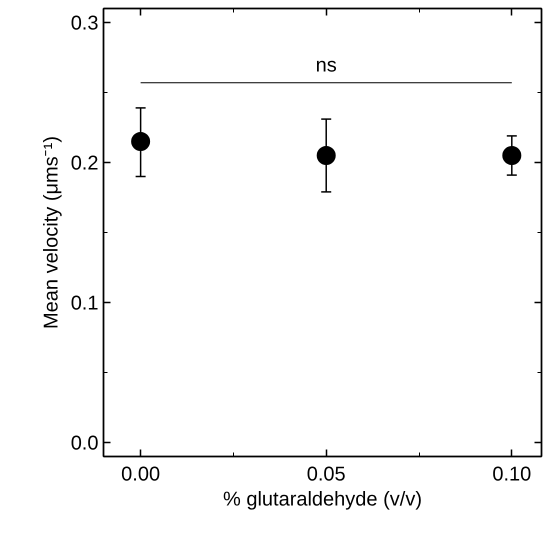  Describe the element at coordinates (326, 65) in the screenshot. I see `annotation: ns` at that location.